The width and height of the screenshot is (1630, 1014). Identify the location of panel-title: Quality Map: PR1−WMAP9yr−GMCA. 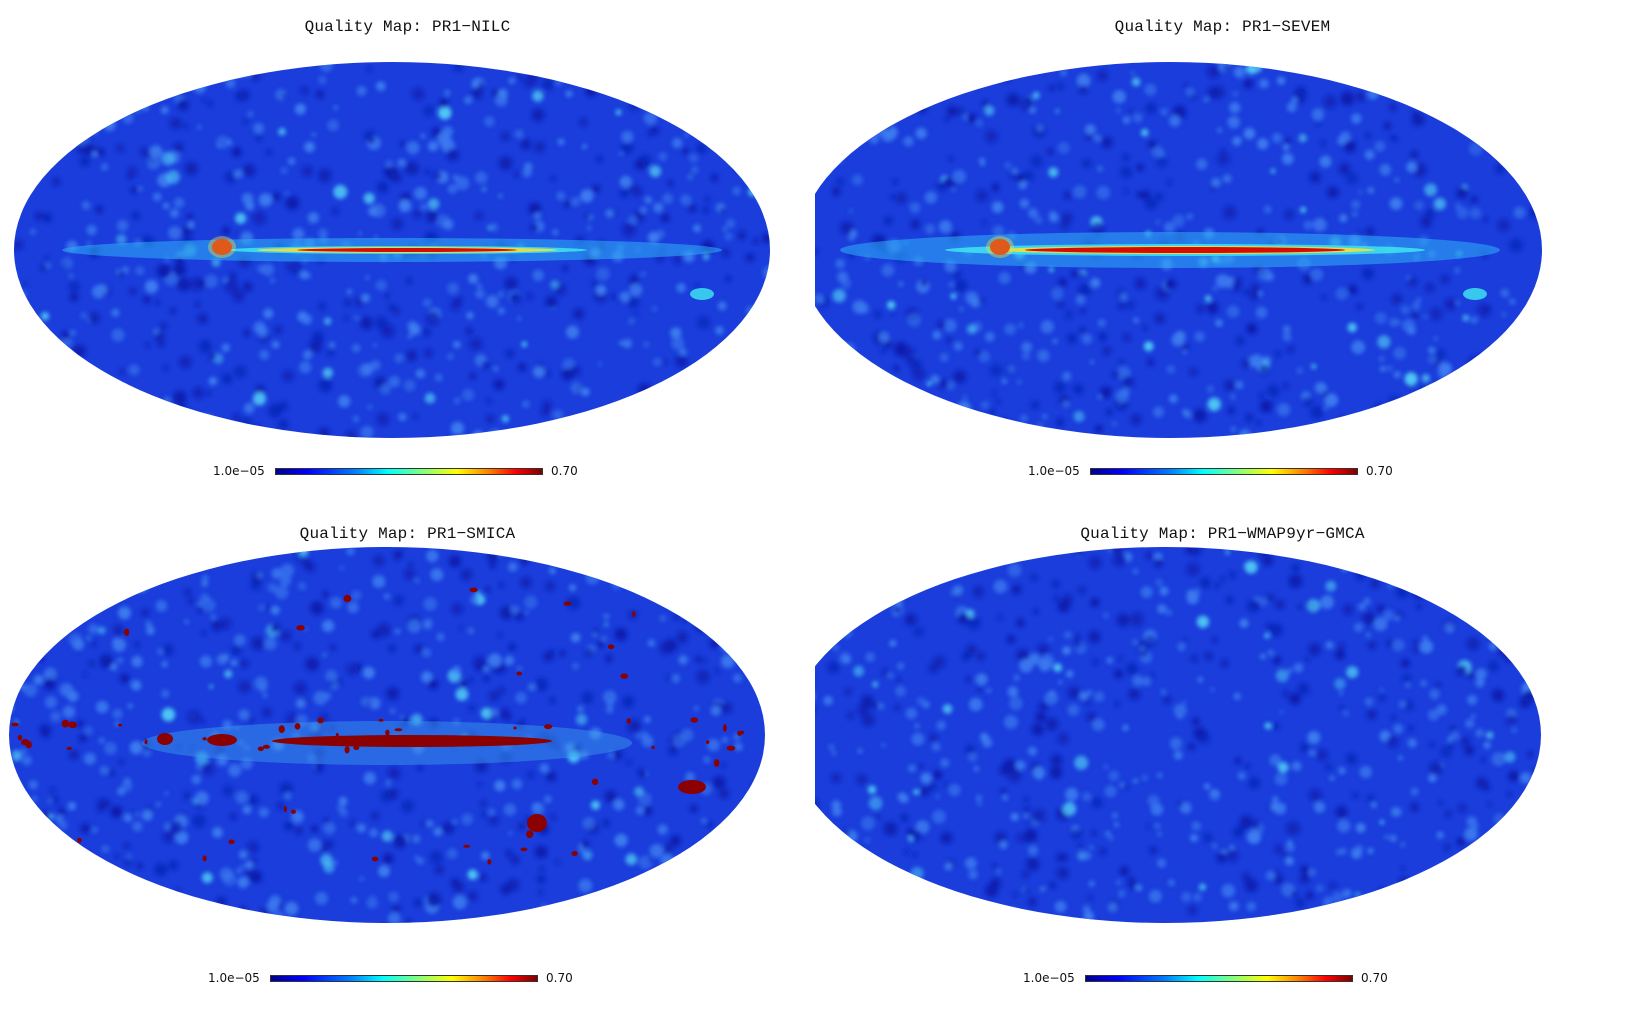
(1222, 534).